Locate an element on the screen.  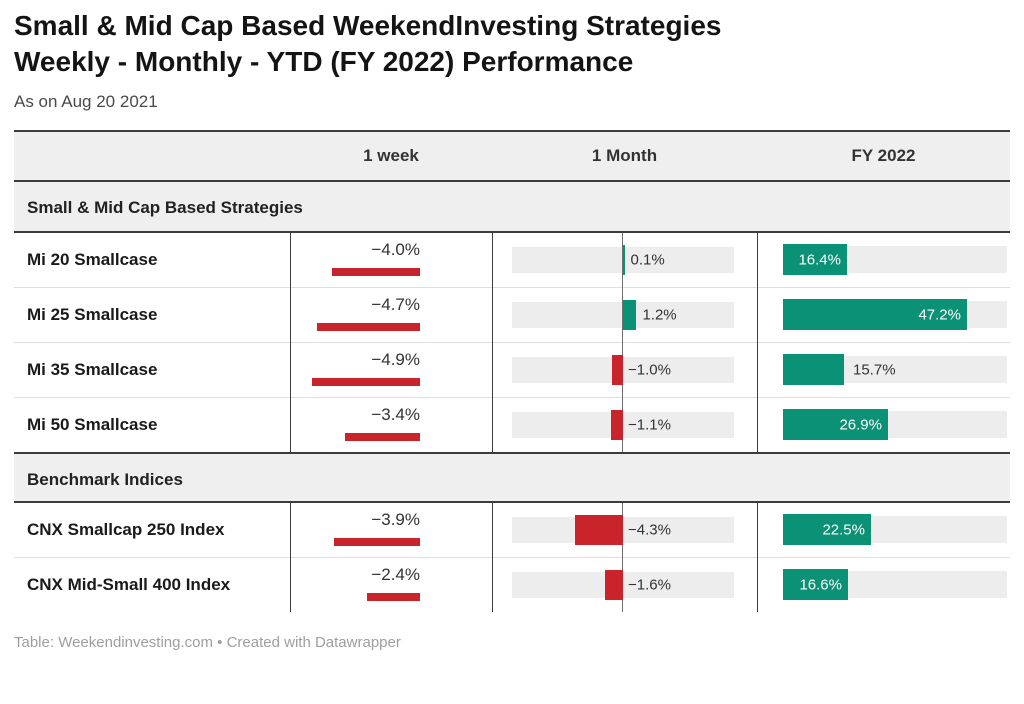
week-value-label: −4.7% is located at coordinates (395, 304).